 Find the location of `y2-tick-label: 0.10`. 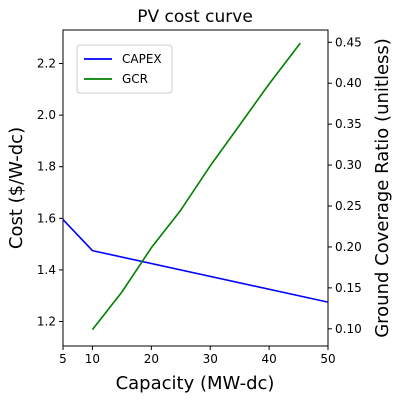

y2-tick-label: 0.10 is located at coordinates (348, 329).